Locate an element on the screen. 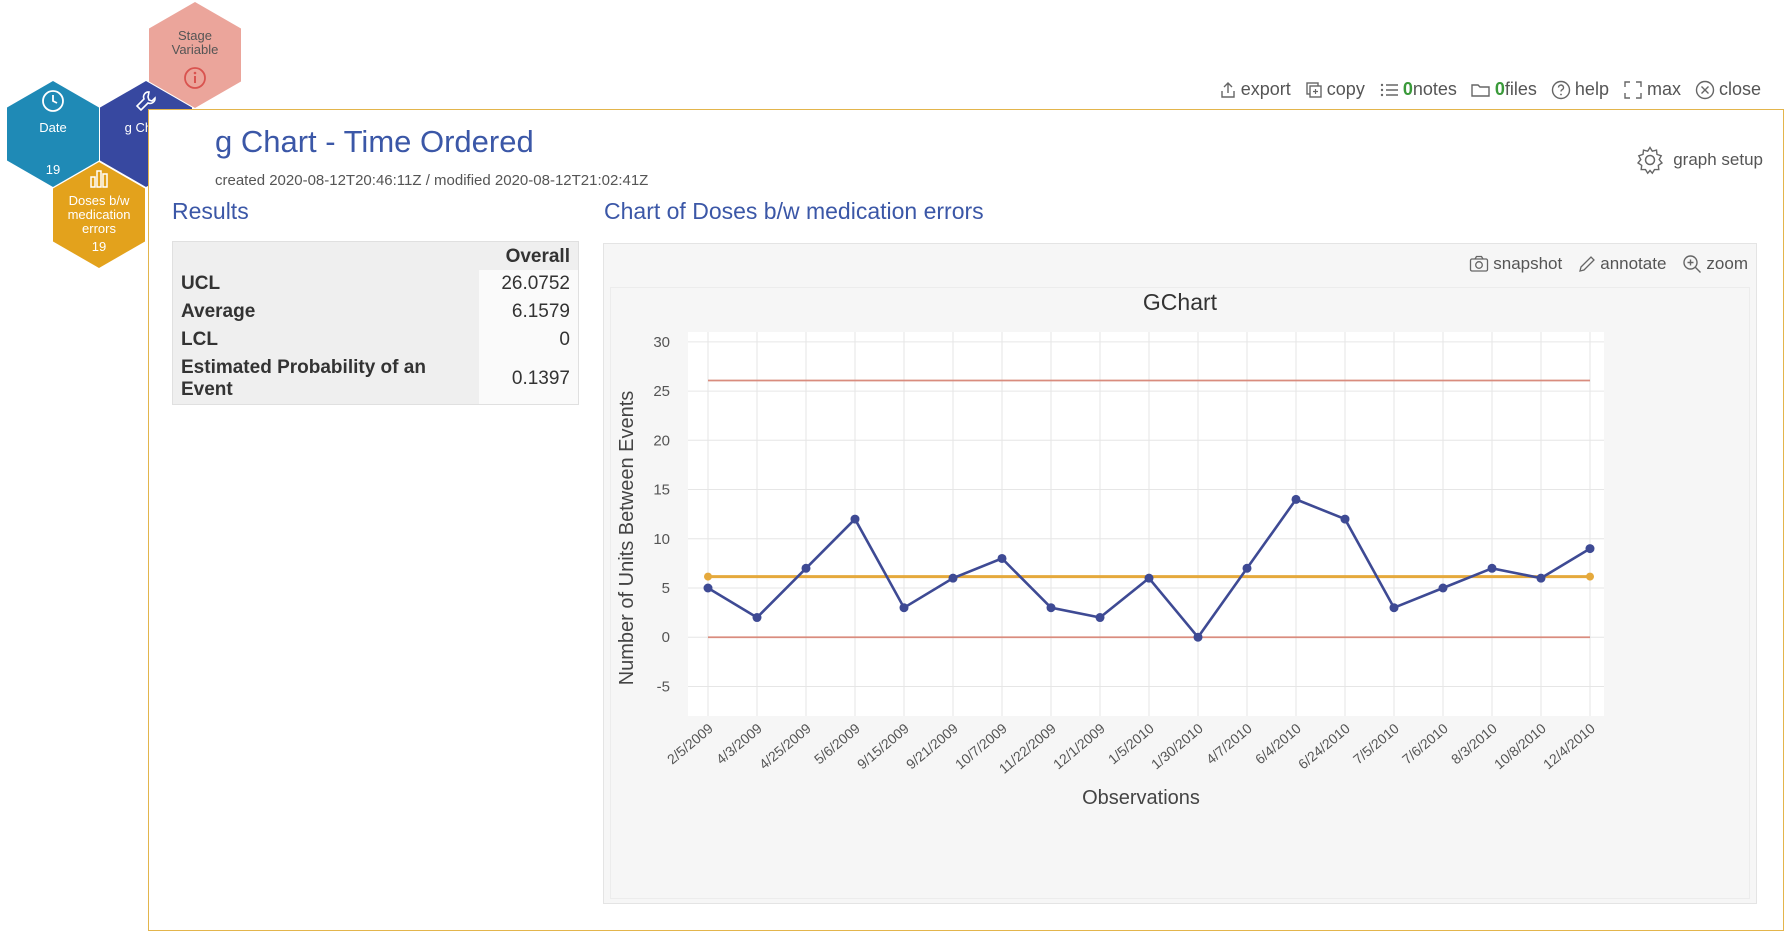  results-header-row: Overall is located at coordinates (375, 255).